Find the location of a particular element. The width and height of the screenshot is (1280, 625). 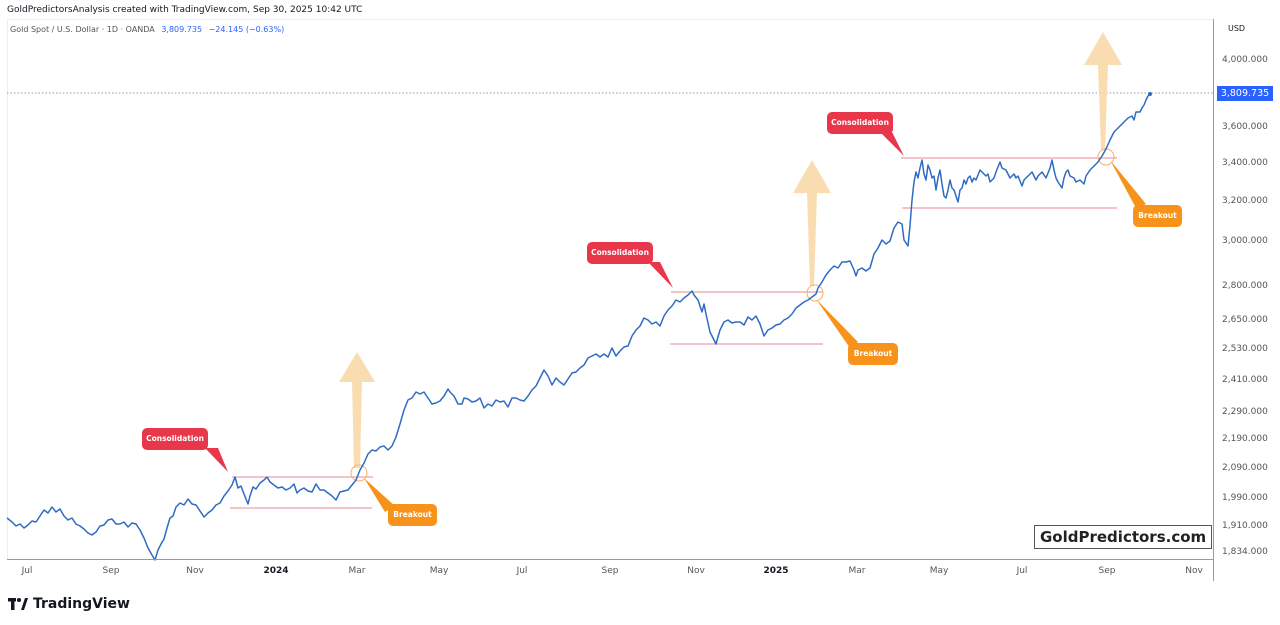

time-tick: 2025 is located at coordinates (776, 571).